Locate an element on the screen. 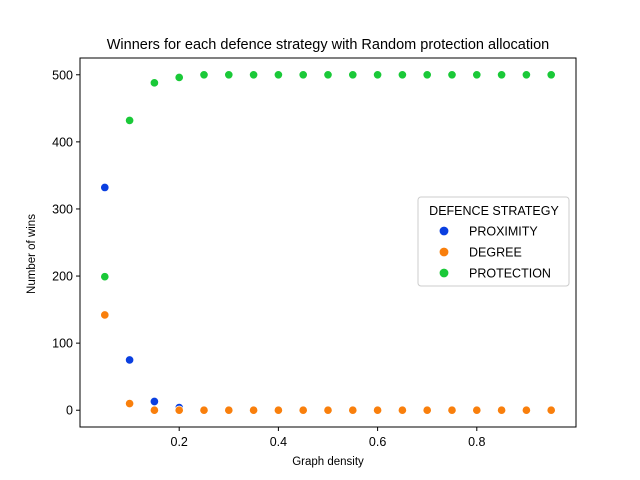 The image size is (640, 480). legend-label-proximity: PROXIMITY is located at coordinates (503, 232).